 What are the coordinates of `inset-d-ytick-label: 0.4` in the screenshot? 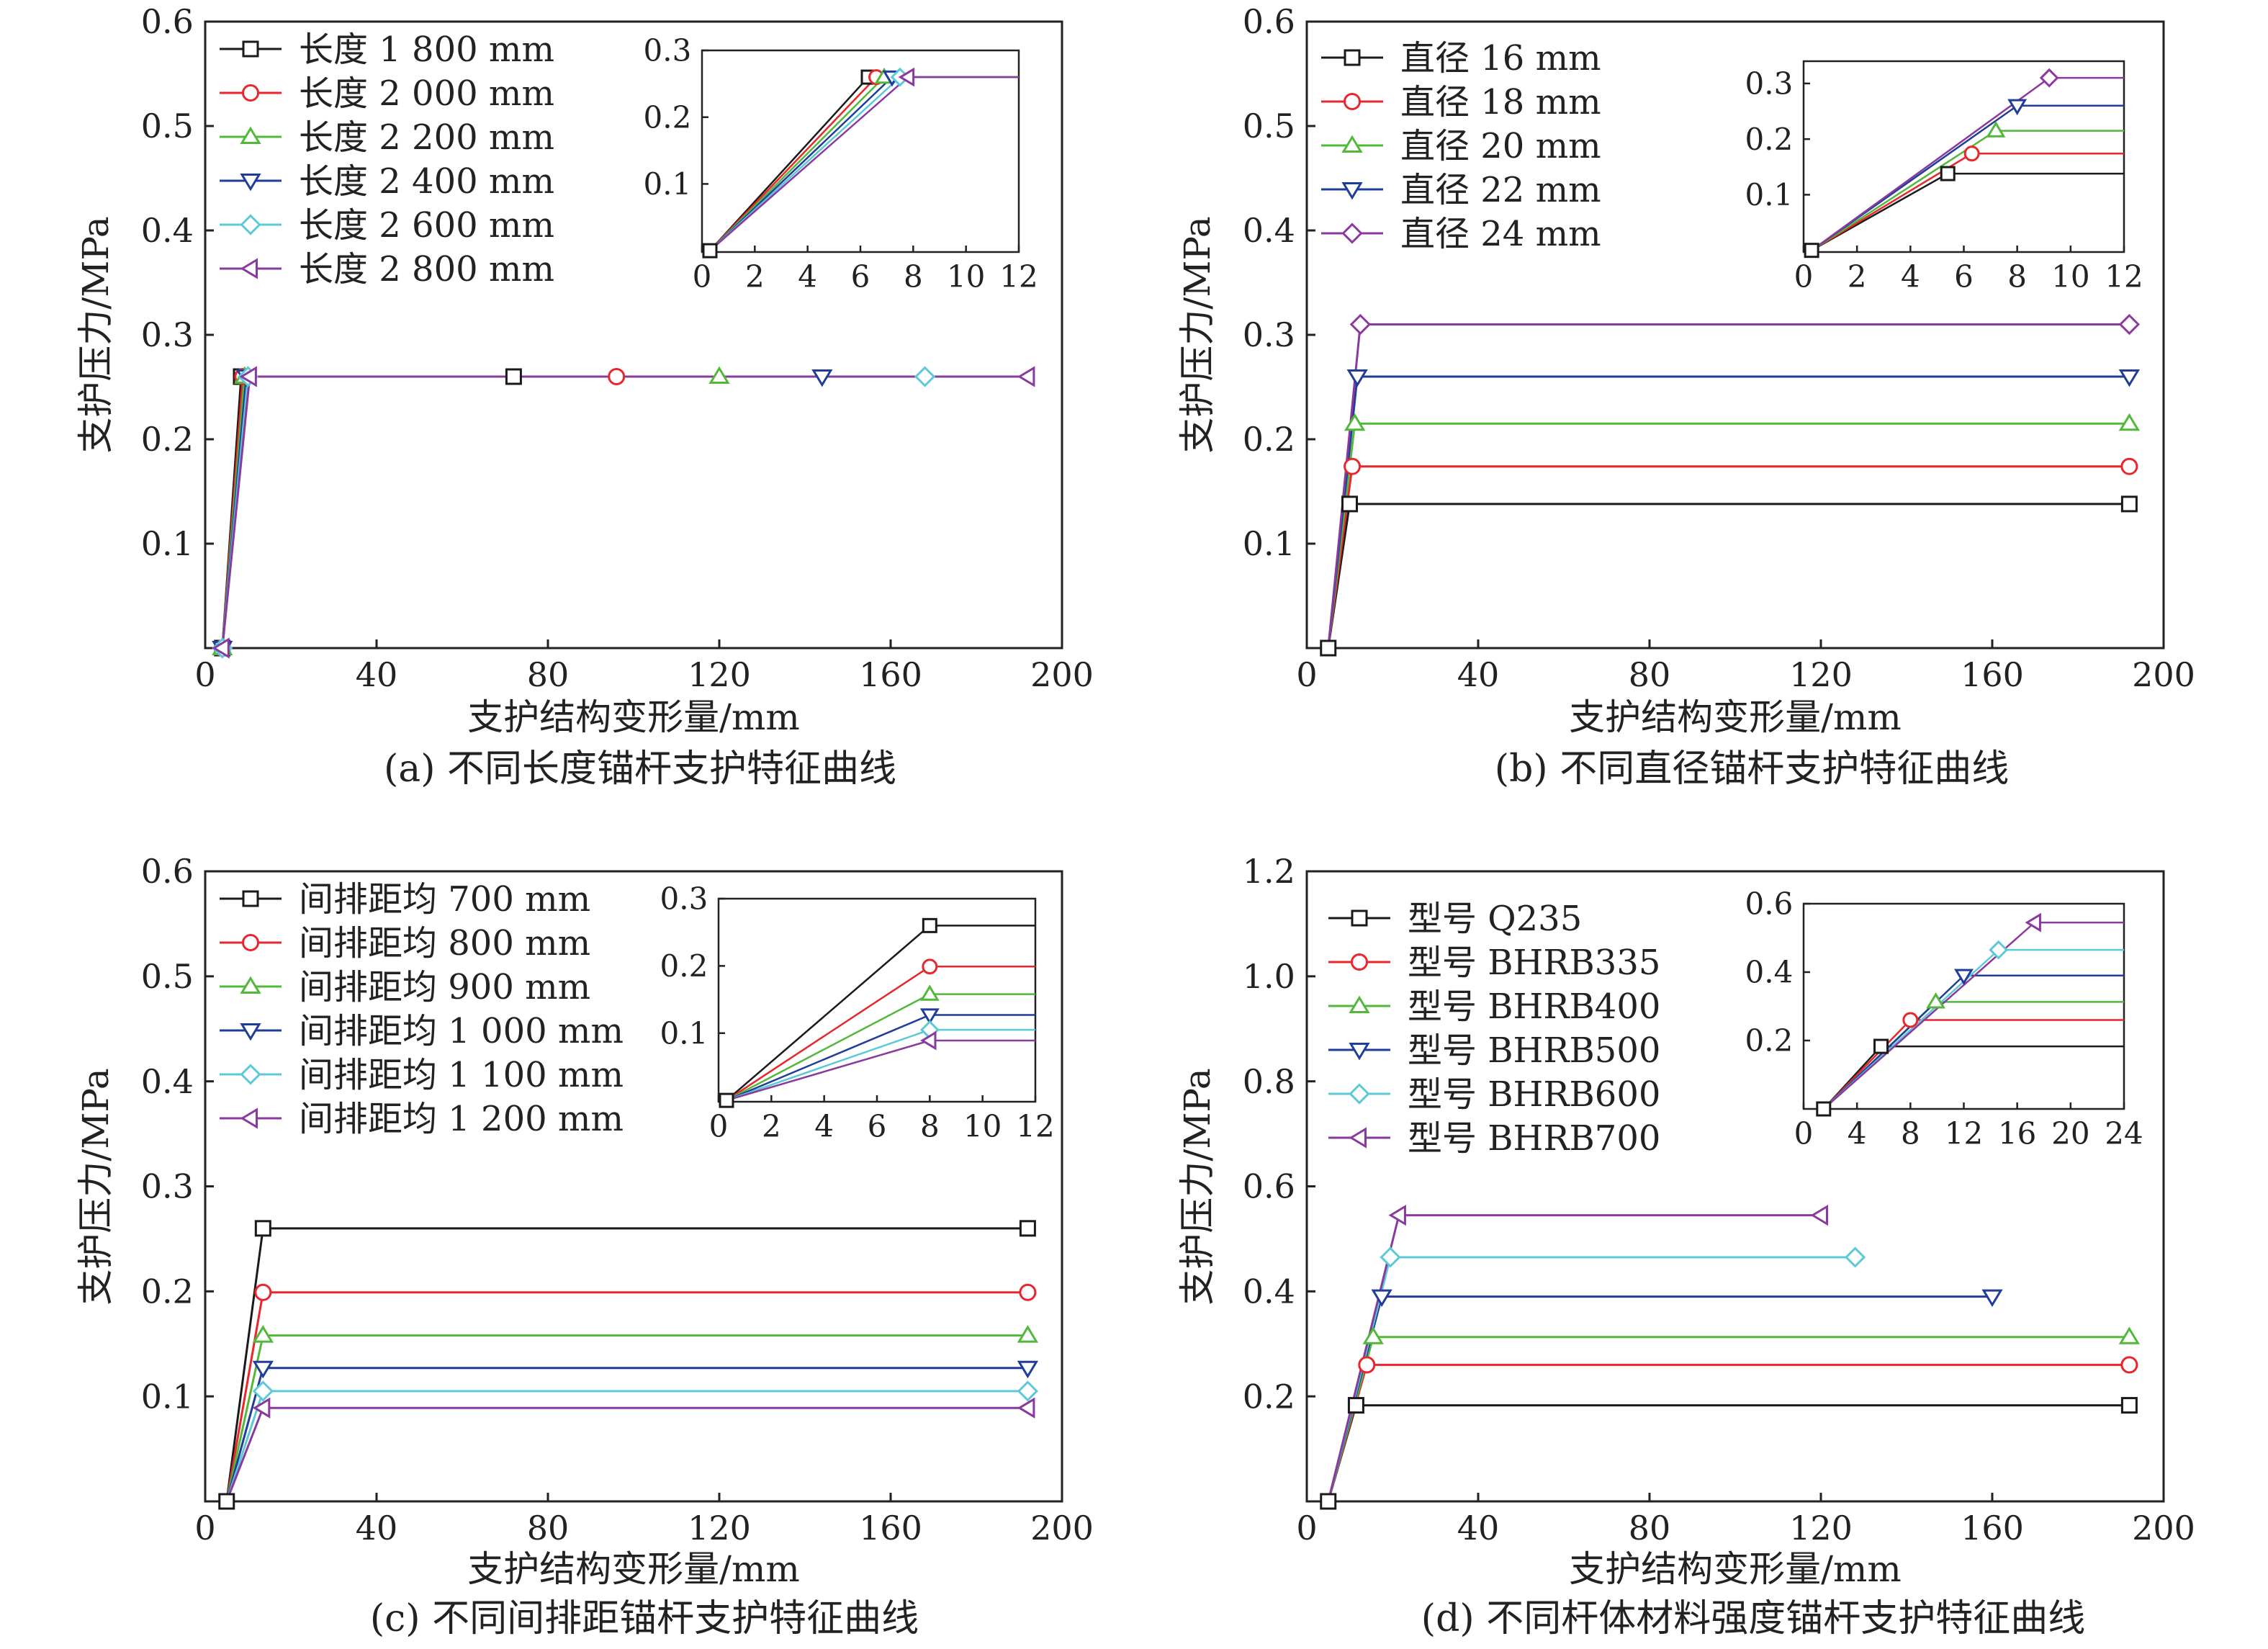 It's located at (1769, 972).